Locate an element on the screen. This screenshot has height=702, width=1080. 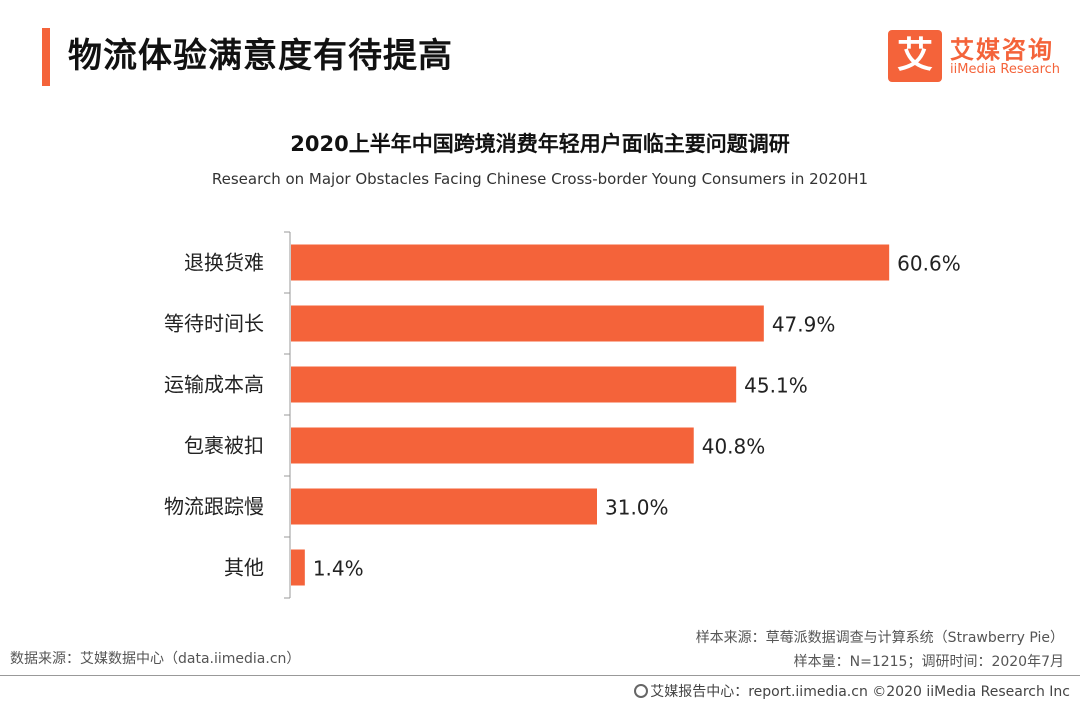
category-label: 运输成本高 is located at coordinates (214, 385).